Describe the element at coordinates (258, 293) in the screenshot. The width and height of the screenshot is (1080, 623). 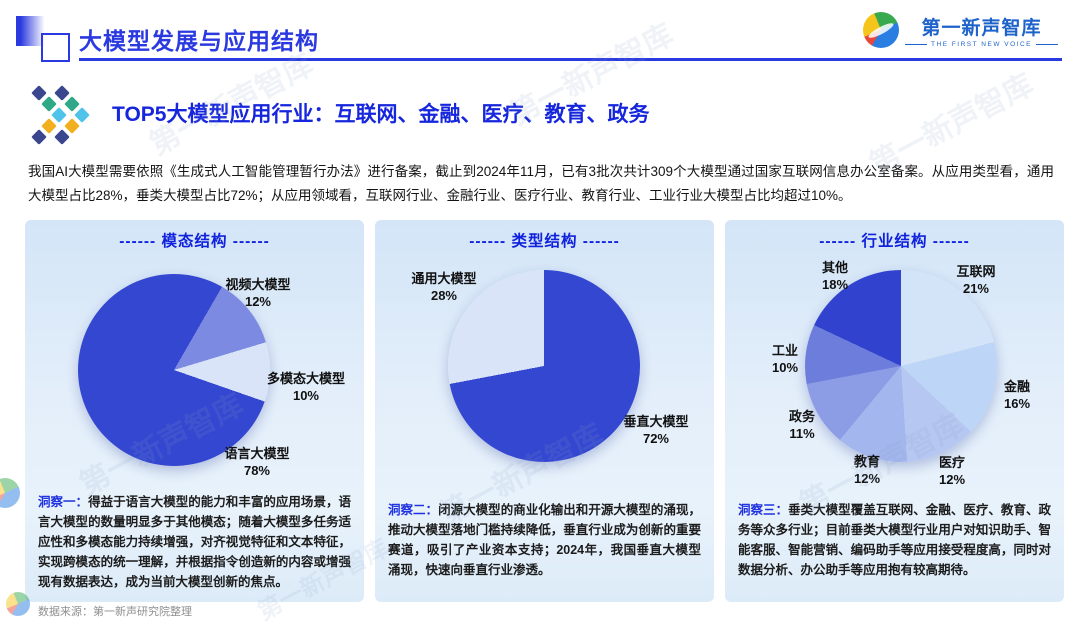
I see `pie-slice-label: 视频大模型 12%` at that location.